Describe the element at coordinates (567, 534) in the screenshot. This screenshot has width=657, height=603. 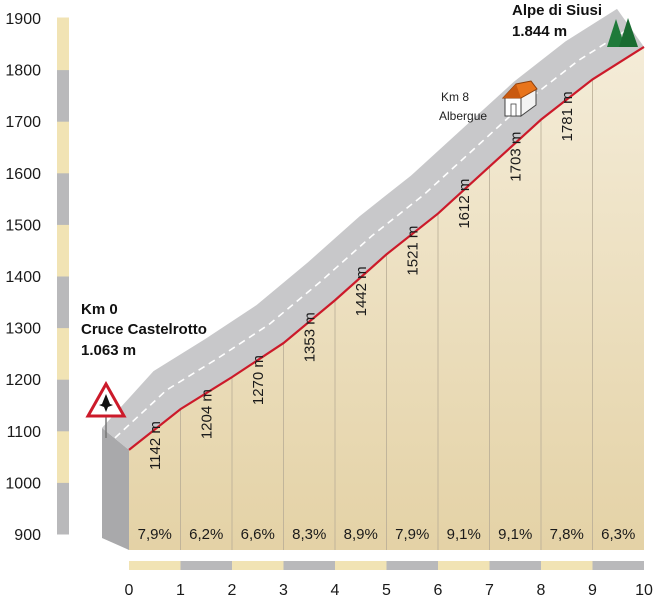
I see `gradient-label: 7,8%` at that location.